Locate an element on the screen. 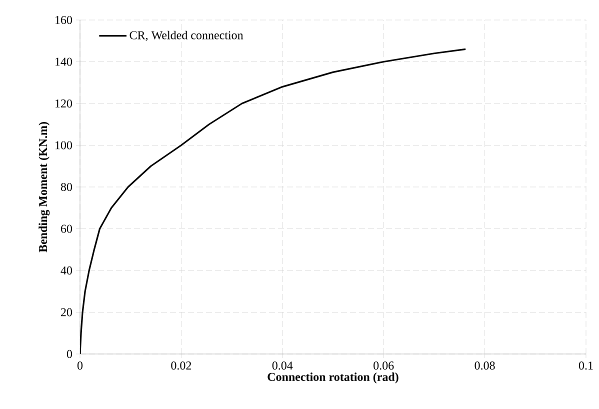 The height and width of the screenshot is (409, 599). x-axis-title: Connection rotation (rad) is located at coordinates (333, 378).